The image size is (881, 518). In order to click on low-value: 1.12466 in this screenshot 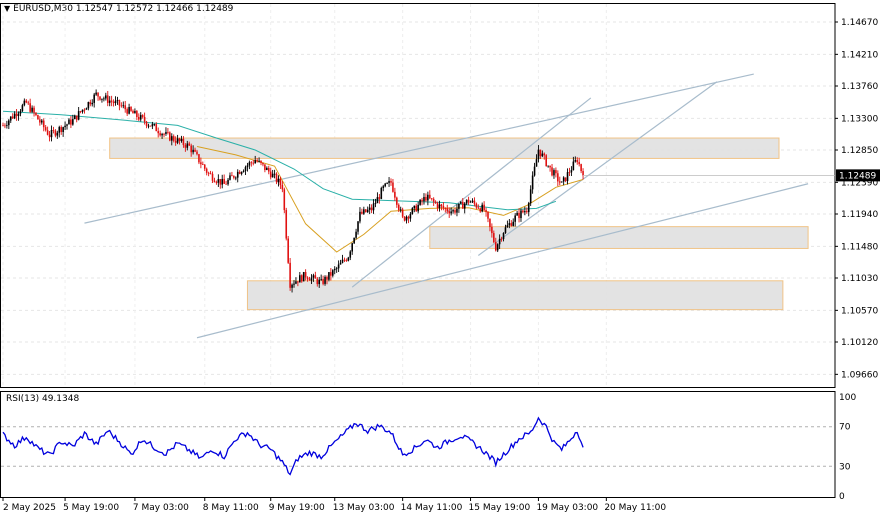, I will do `click(175, 9)`.